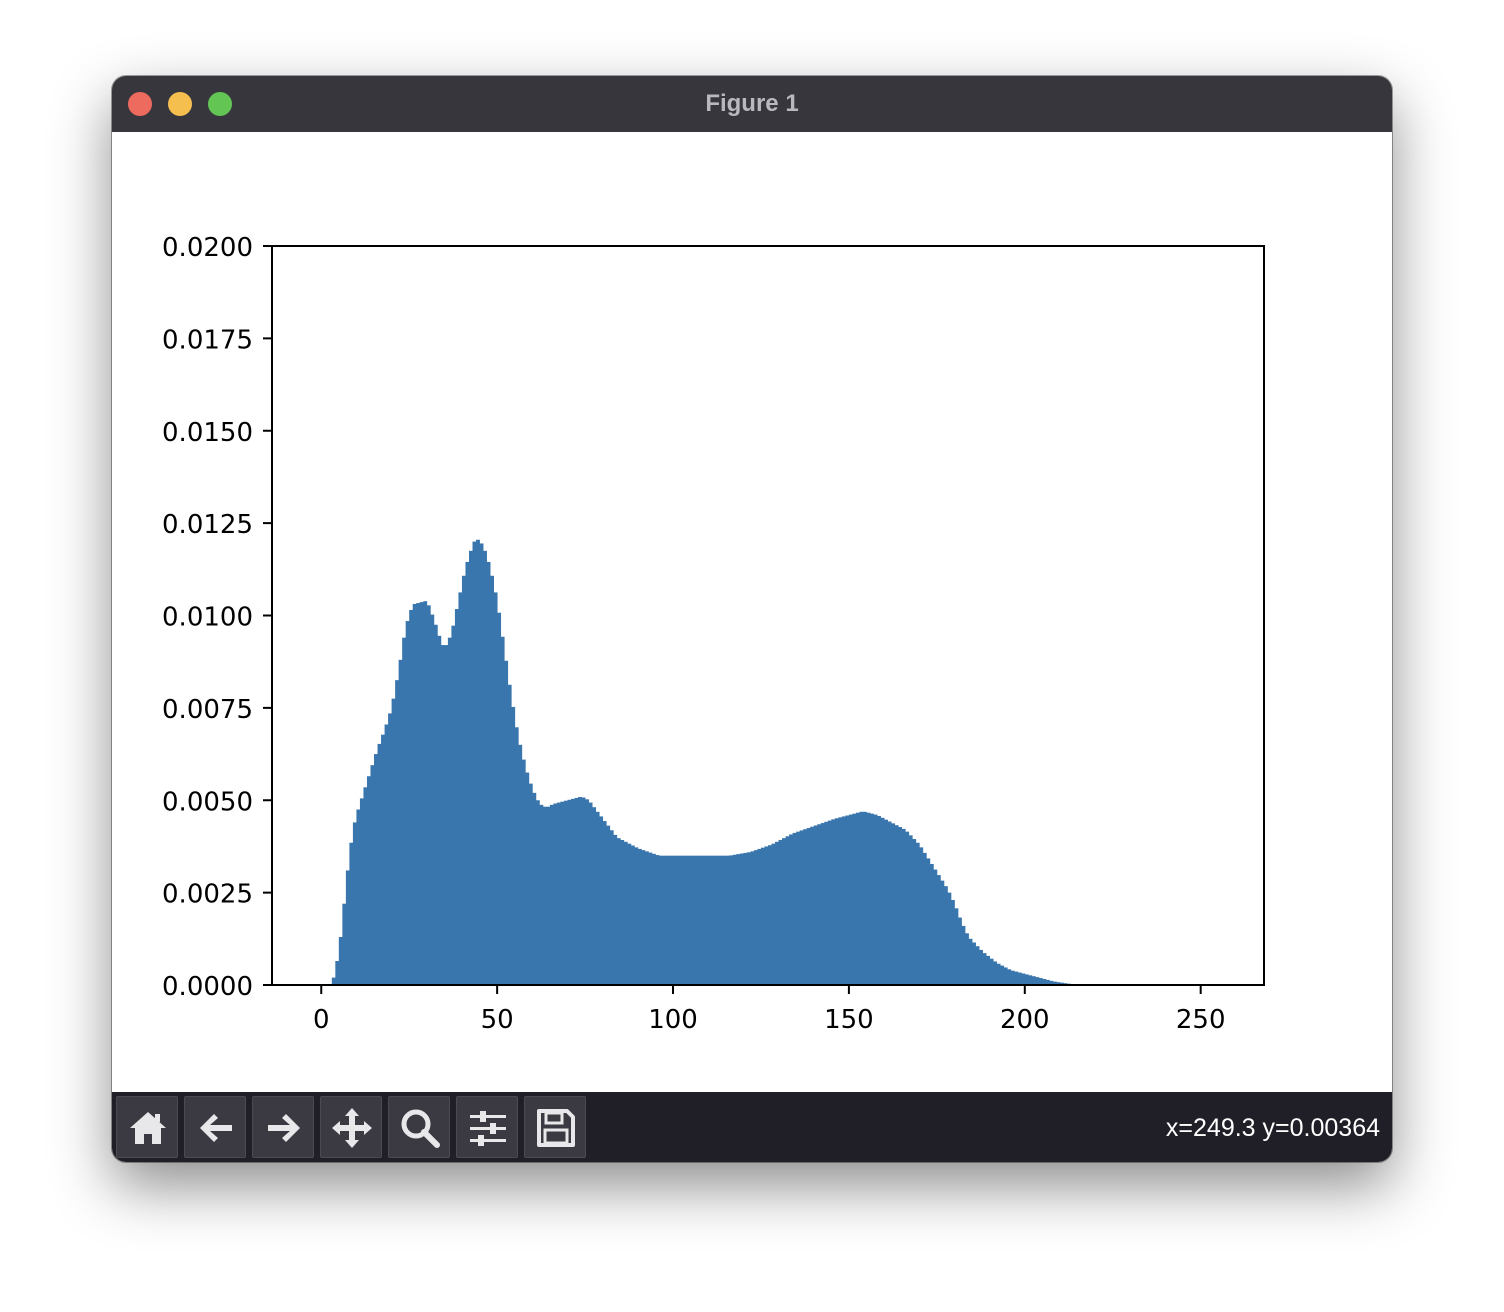 This screenshot has height=1312, width=1504. I want to click on pan-button, so click(351, 1127).